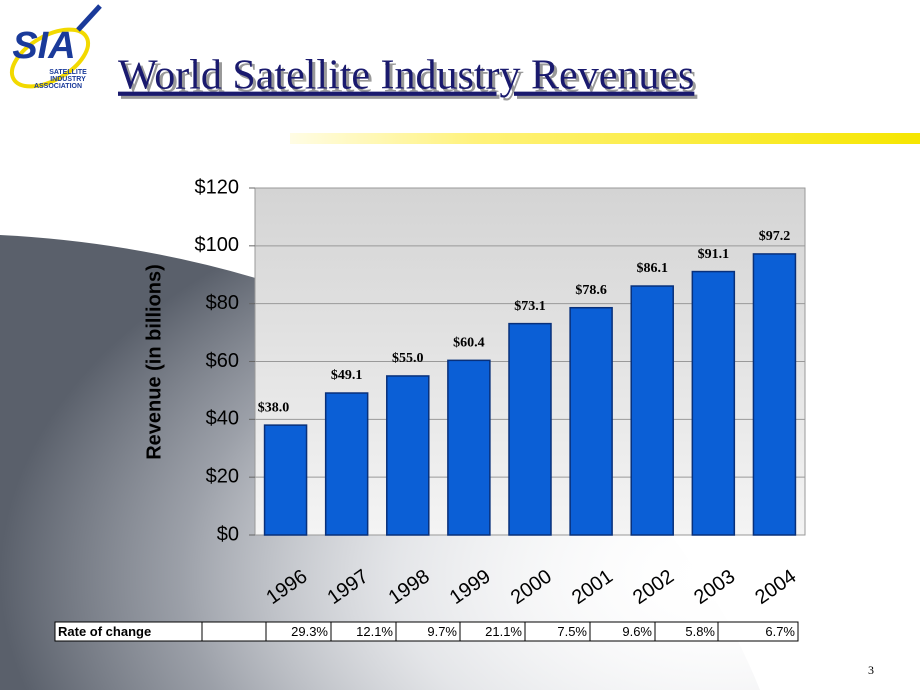  Describe the element at coordinates (406, 76) in the screenshot. I see `chart-title: World Satellite Industry Revenues` at that location.